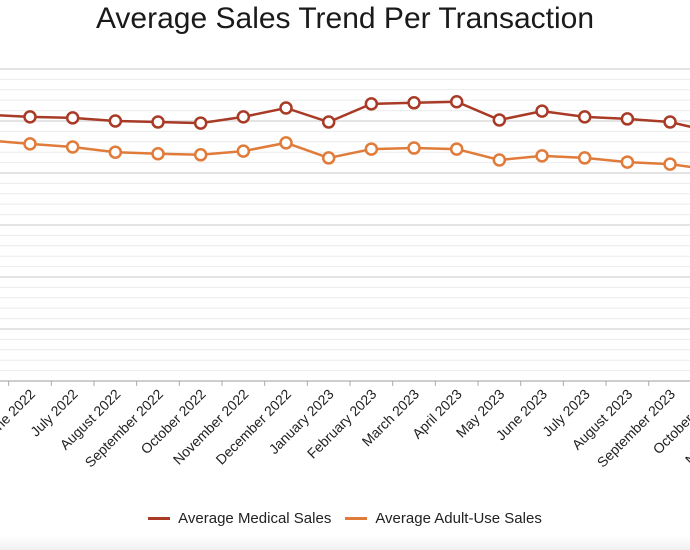 The width and height of the screenshot is (690, 550). I want to click on legend-item-adult-use: Average Adult-Use Sales, so click(443, 518).